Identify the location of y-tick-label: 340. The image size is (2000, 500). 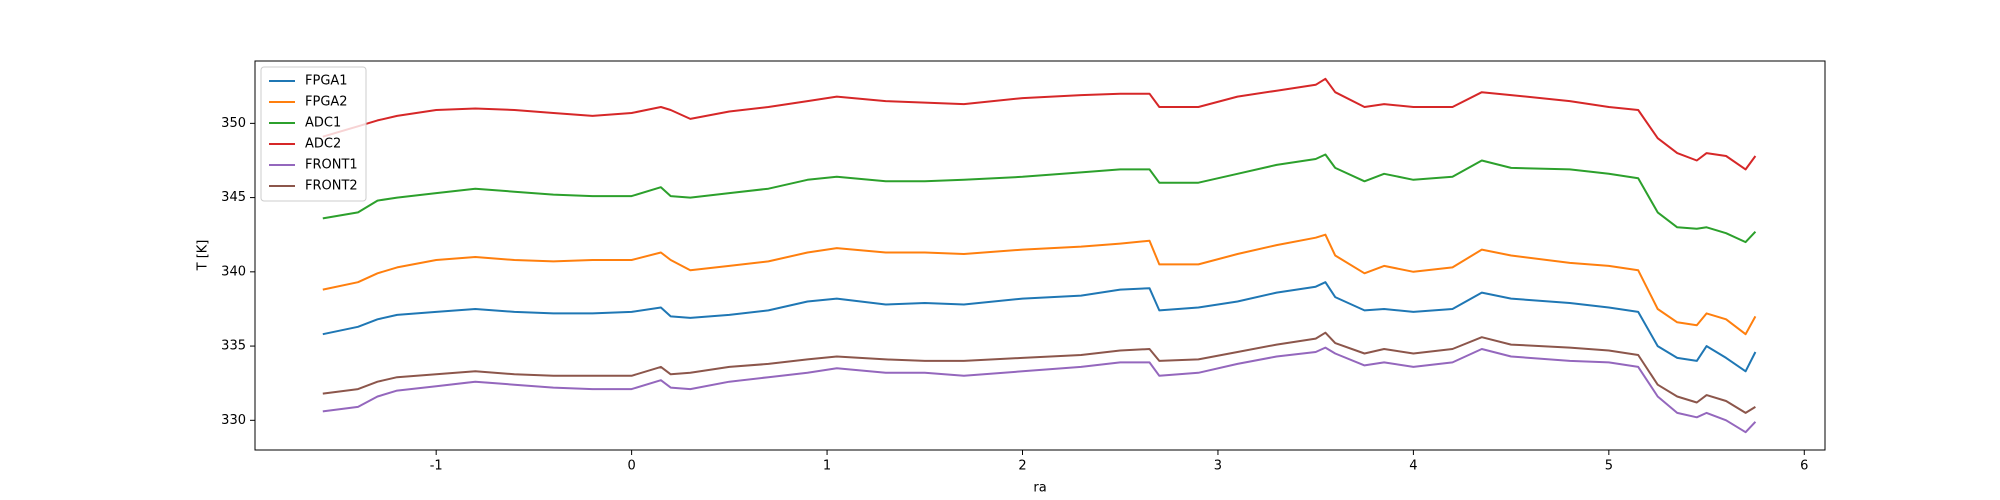
(233, 271).